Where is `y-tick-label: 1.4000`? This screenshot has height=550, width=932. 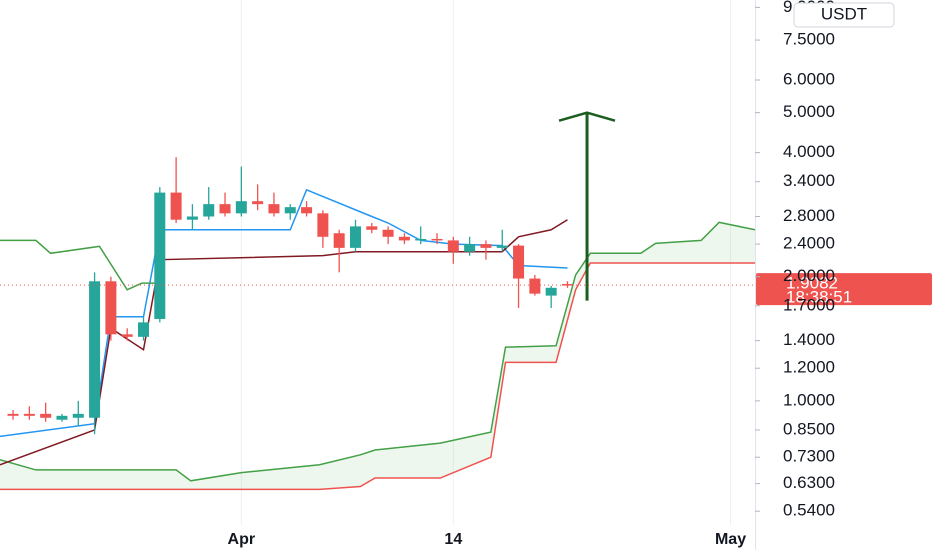 y-tick-label: 1.4000 is located at coordinates (809, 339).